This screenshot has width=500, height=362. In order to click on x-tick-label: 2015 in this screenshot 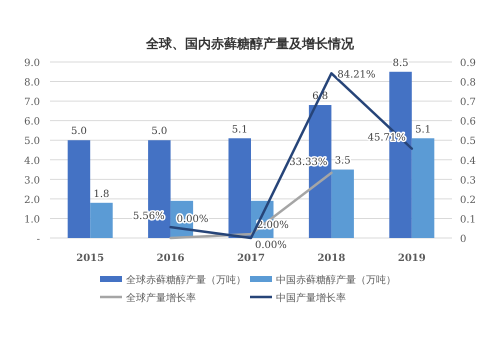, I will do `click(90, 258)`.